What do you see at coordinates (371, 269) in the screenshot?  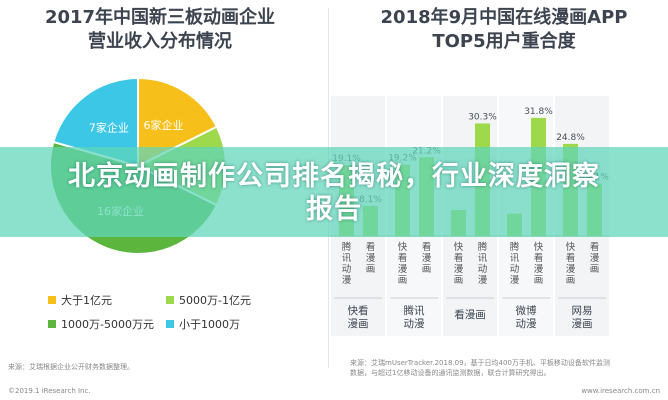 I see `bar-category-label-0-1-2: 画` at bounding box center [371, 269].